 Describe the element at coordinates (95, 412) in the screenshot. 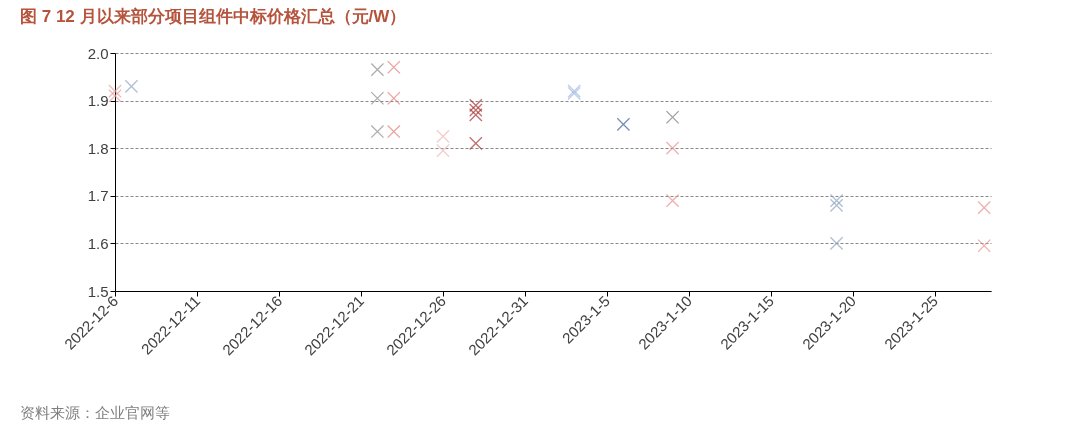

I see `text: 资料来源：企业官网等` at that location.